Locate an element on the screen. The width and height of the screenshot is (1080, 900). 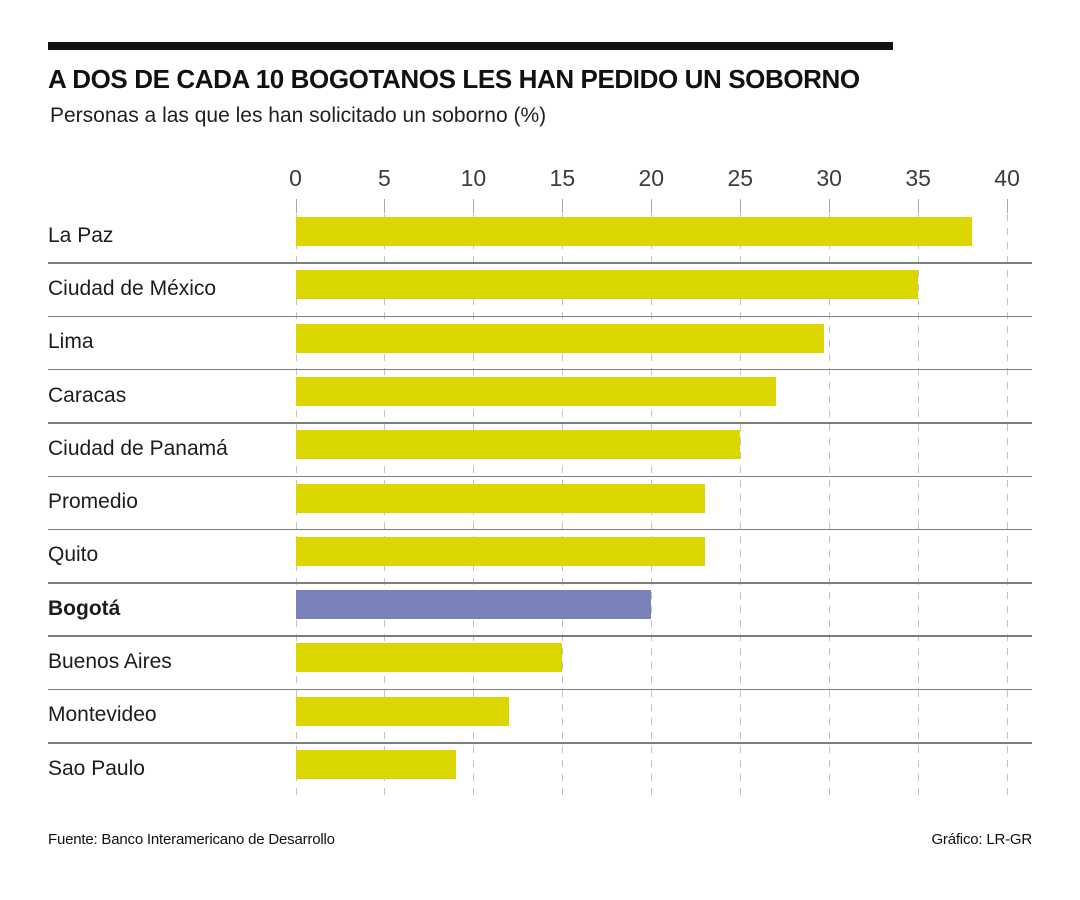
category-label: Caracas is located at coordinates (87, 395).